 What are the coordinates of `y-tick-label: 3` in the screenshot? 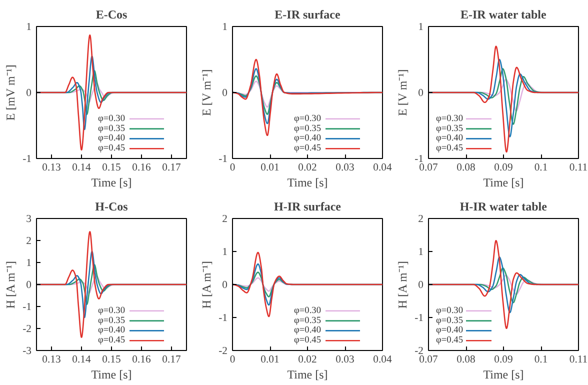 It's located at (29, 219).